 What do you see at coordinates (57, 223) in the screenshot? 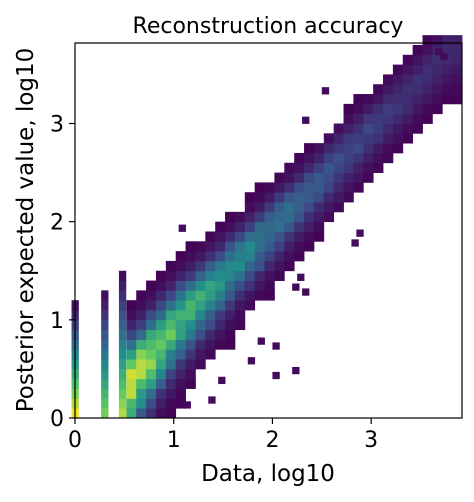
I see `y-tick-label: 2` at bounding box center [57, 223].